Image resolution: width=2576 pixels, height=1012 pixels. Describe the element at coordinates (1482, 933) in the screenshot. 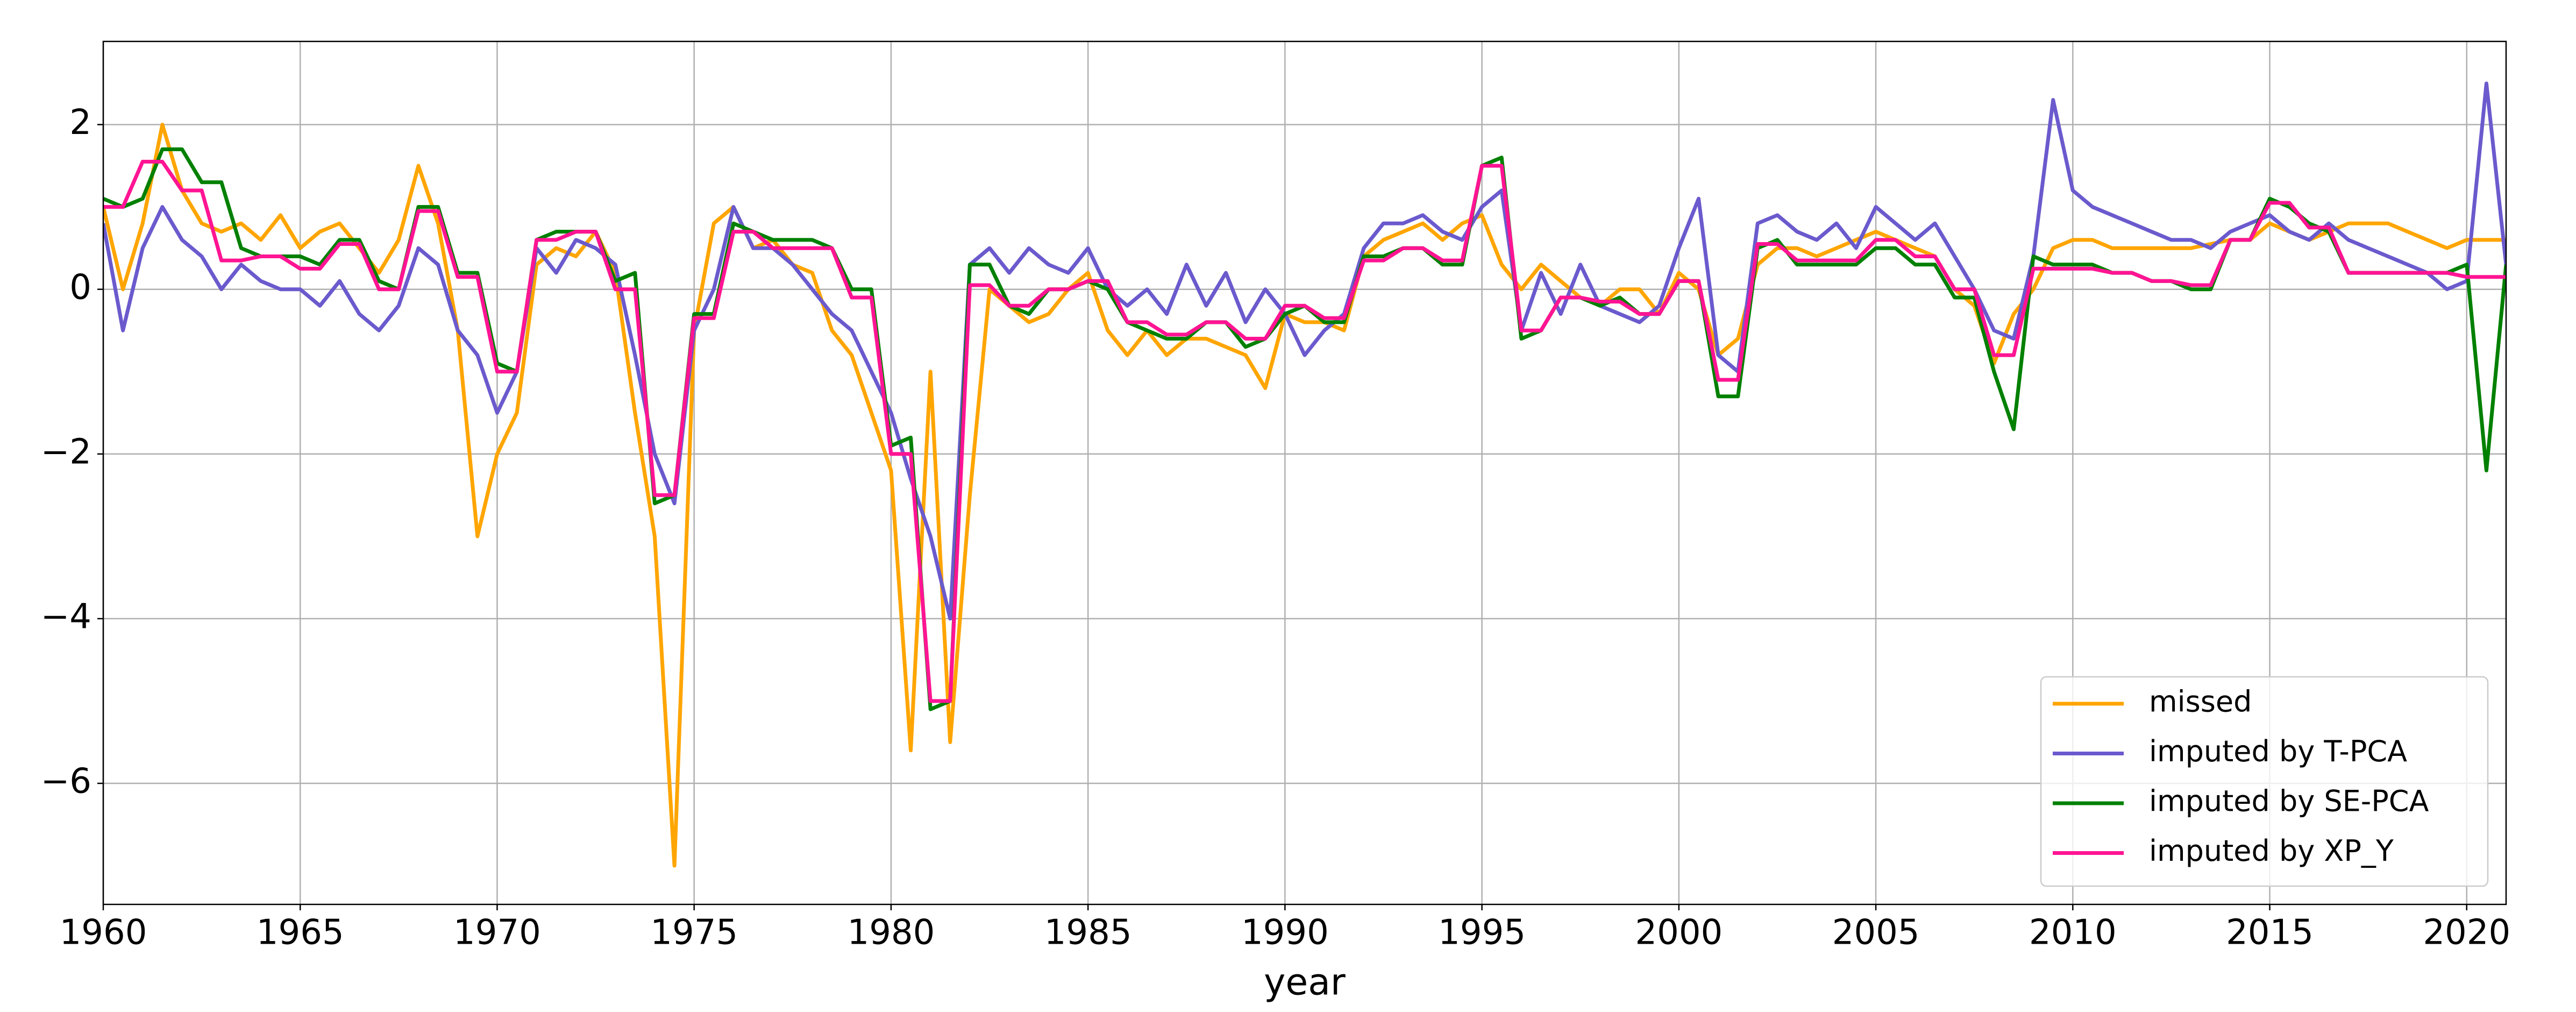

I see `x-tick-label: 1995` at that location.